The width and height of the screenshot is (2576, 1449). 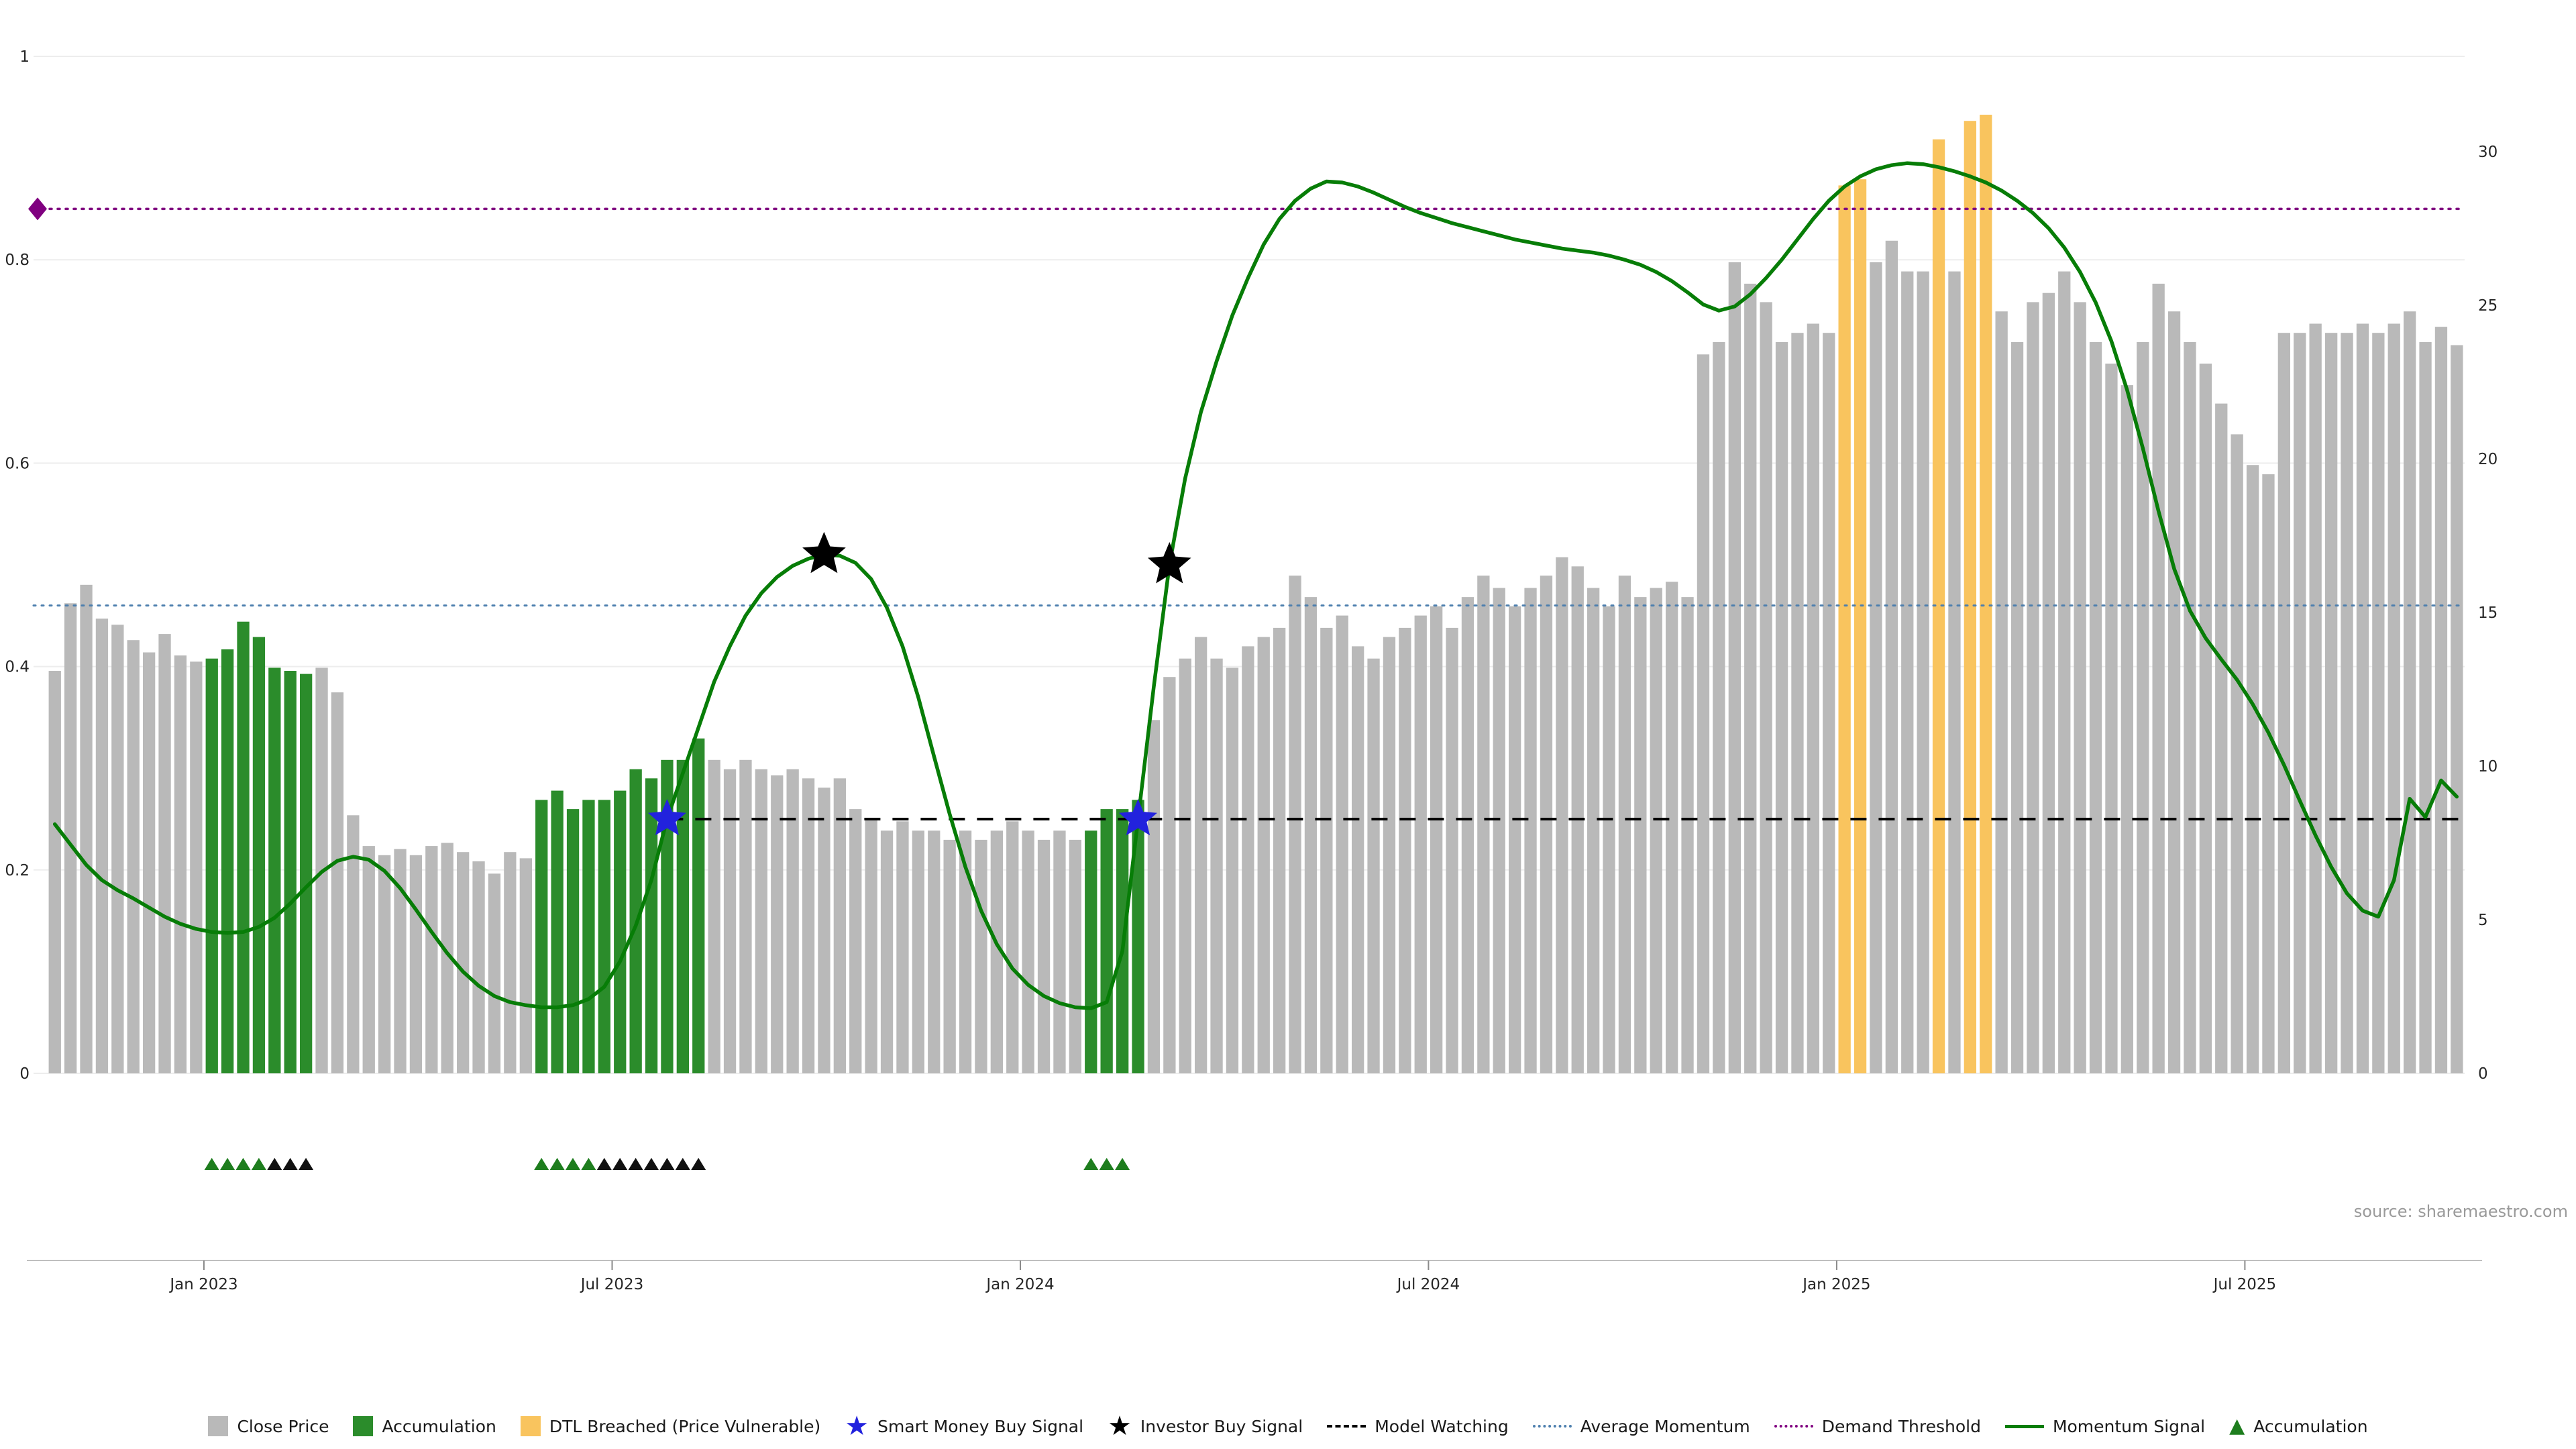 What do you see at coordinates (1844, 629) in the screenshot?
I see `dtl-breached-bar` at bounding box center [1844, 629].